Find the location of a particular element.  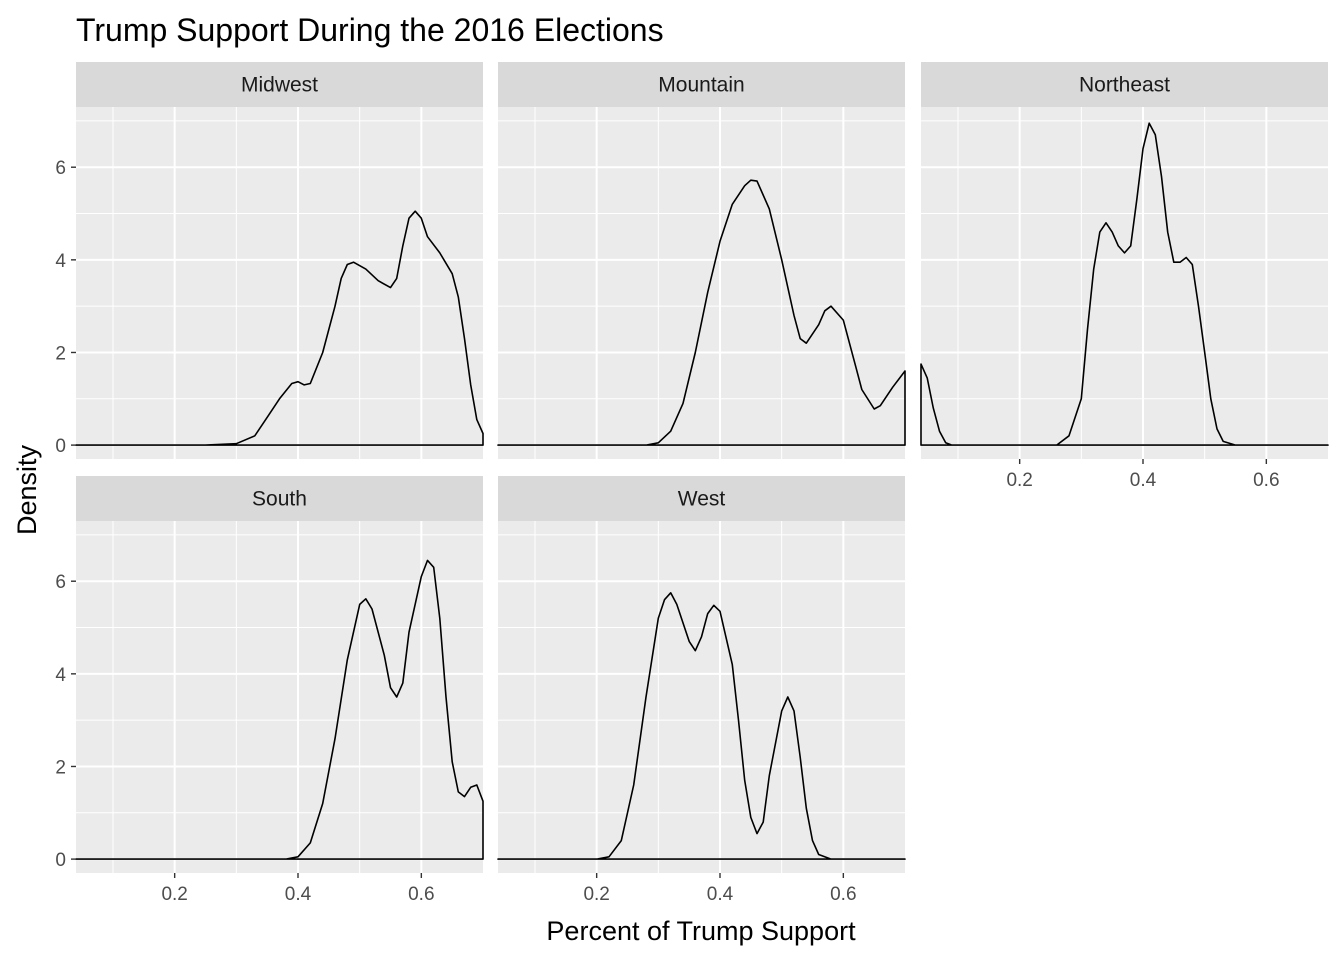

facet-strip-label: Northeast is located at coordinates (1124, 85).